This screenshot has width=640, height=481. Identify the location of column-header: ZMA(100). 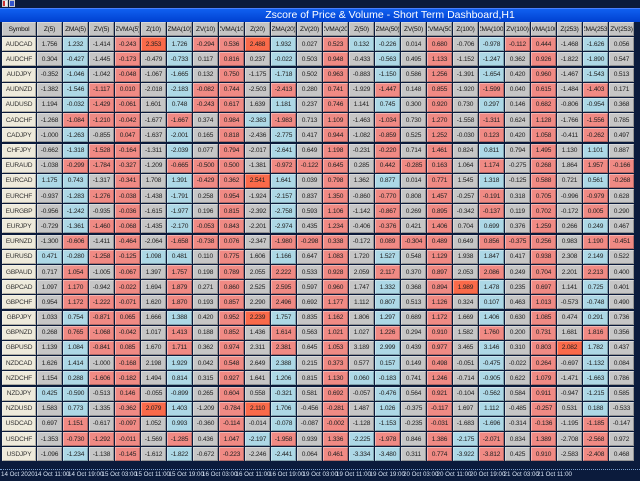
(491, 29).